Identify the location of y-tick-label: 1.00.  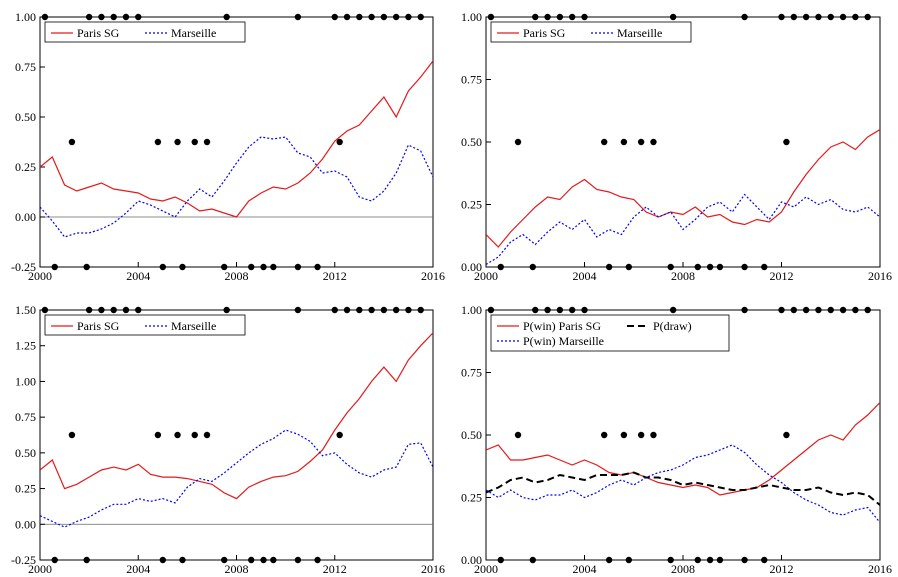
(471, 310).